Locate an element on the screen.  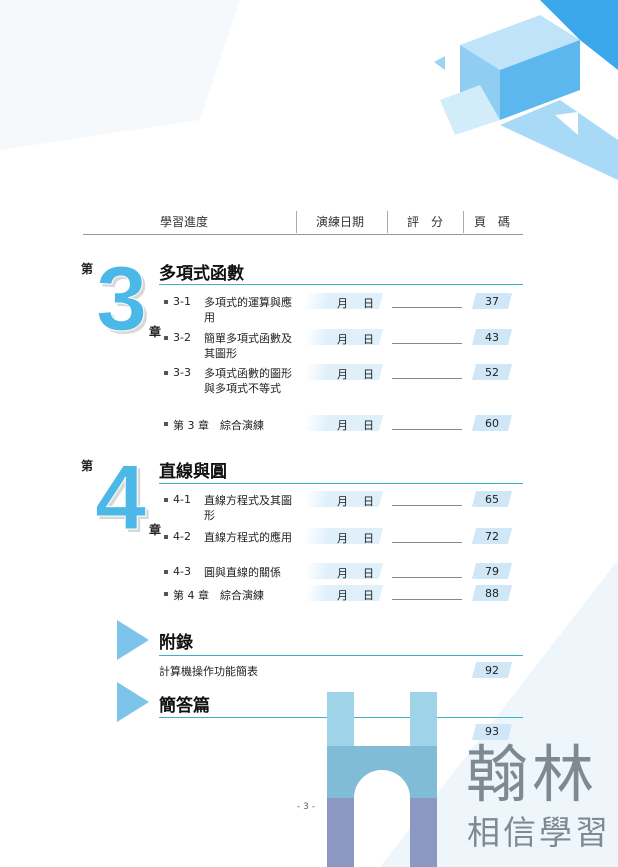
section-title: 直線方程式及其圖形 is located at coordinates (248, 508).